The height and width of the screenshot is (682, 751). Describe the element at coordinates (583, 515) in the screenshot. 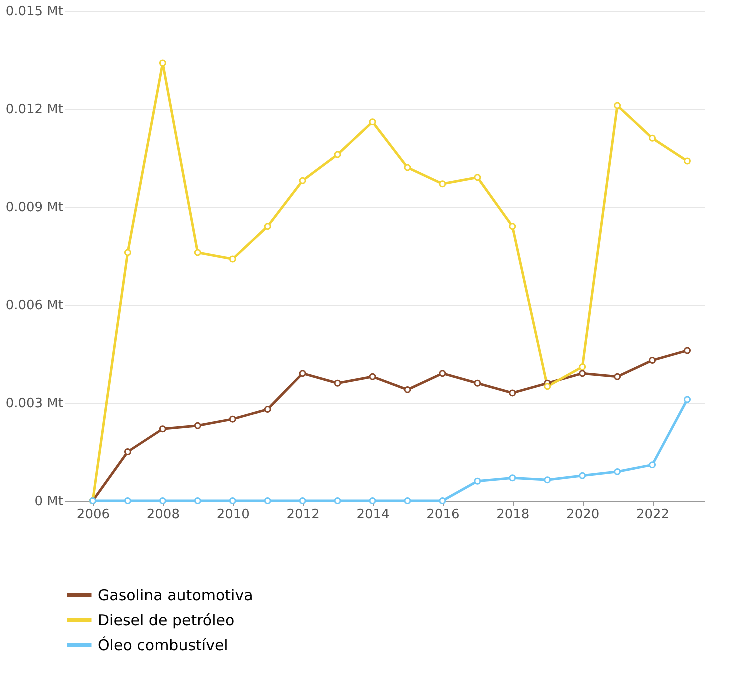

I see `x-tick-label: 2020` at that location.